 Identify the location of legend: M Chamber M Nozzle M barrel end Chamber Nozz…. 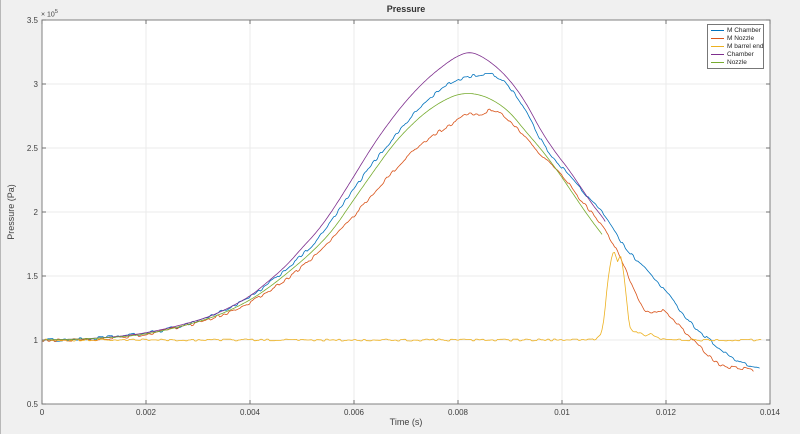
(735, 46).